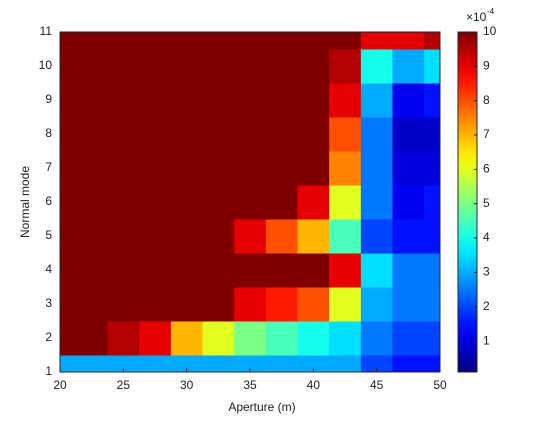 The width and height of the screenshot is (555, 421). I want to click on y-tick-label: 5, so click(48, 235).